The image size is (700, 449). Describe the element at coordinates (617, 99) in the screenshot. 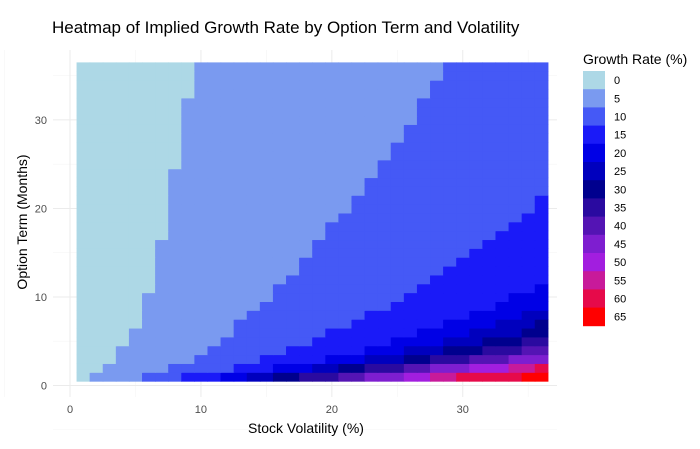

I see `legend-label: 5` at that location.